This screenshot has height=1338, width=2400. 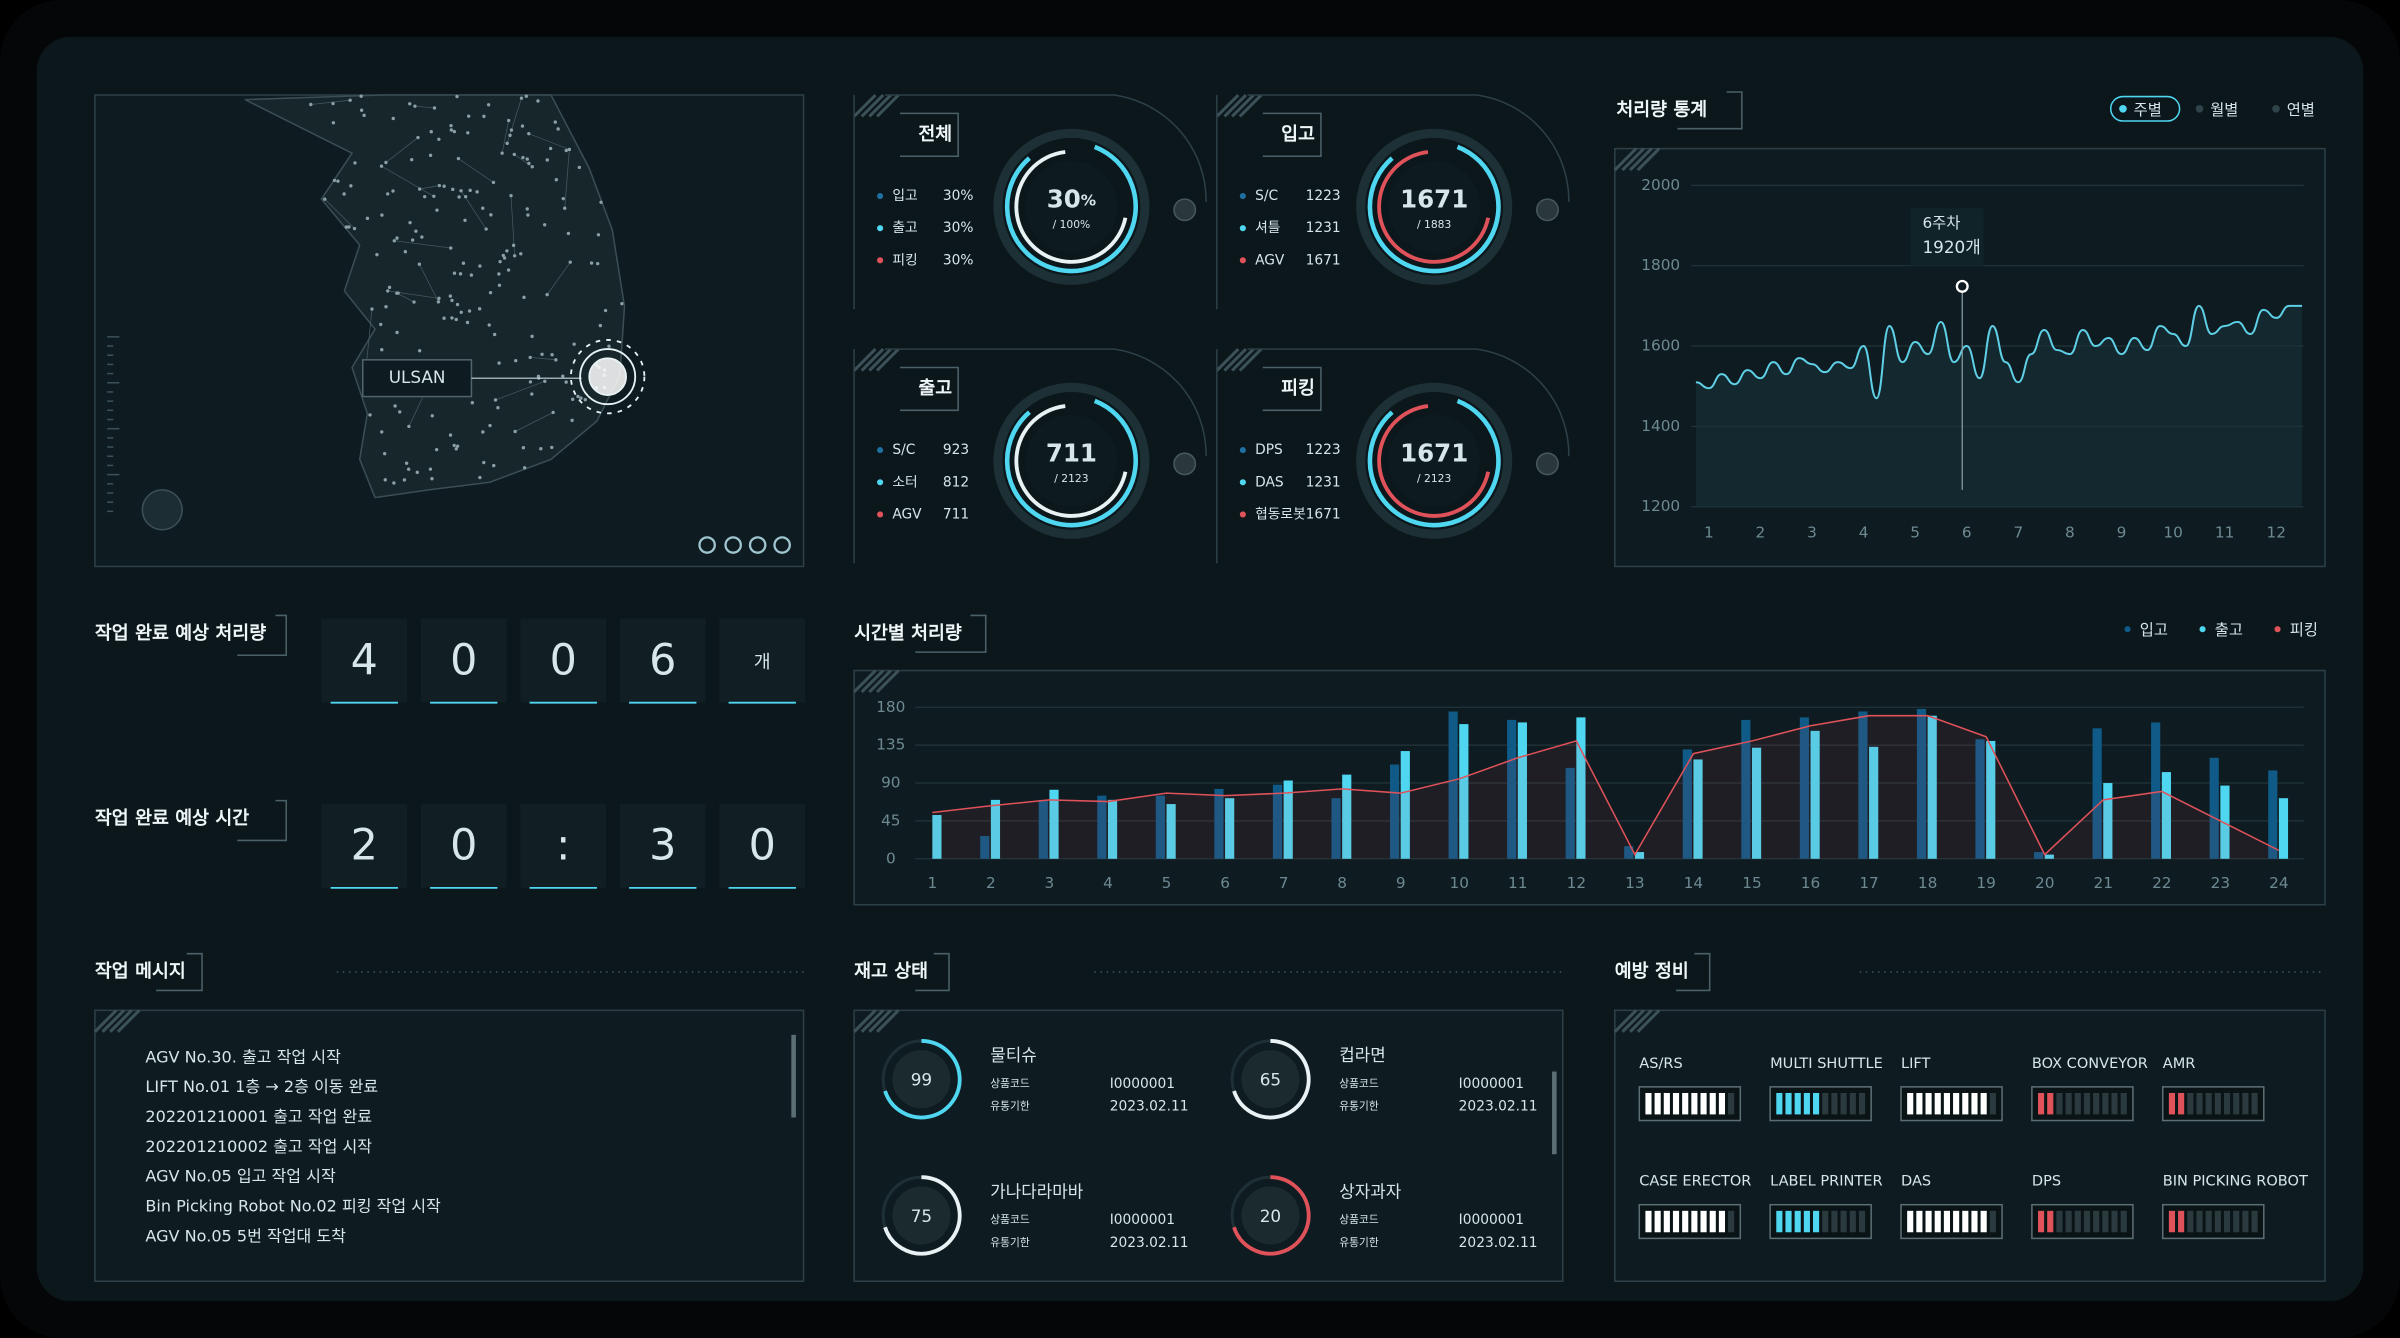 I want to click on digit: 2, so click(x=364, y=846).